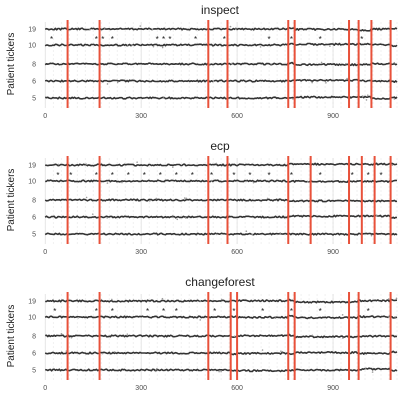  What do you see at coordinates (220, 10) in the screenshot?
I see `chart-title: inspect` at bounding box center [220, 10].